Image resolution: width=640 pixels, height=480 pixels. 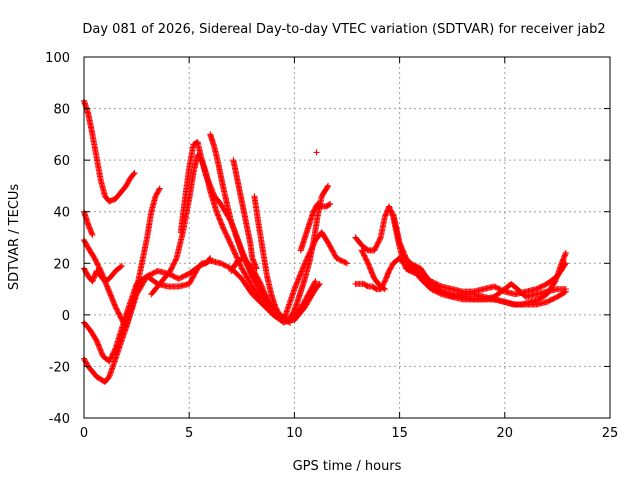 What do you see at coordinates (61, 110) in the screenshot?
I see `y-tick-label: 80` at bounding box center [61, 110].